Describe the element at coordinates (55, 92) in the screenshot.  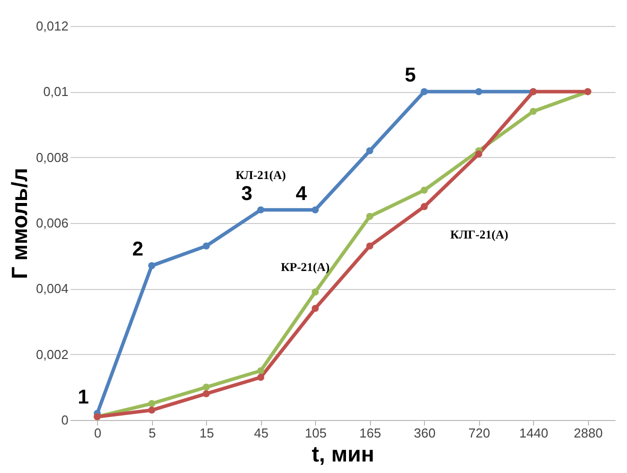
I see `y-tick-label: 0,01` at that location.